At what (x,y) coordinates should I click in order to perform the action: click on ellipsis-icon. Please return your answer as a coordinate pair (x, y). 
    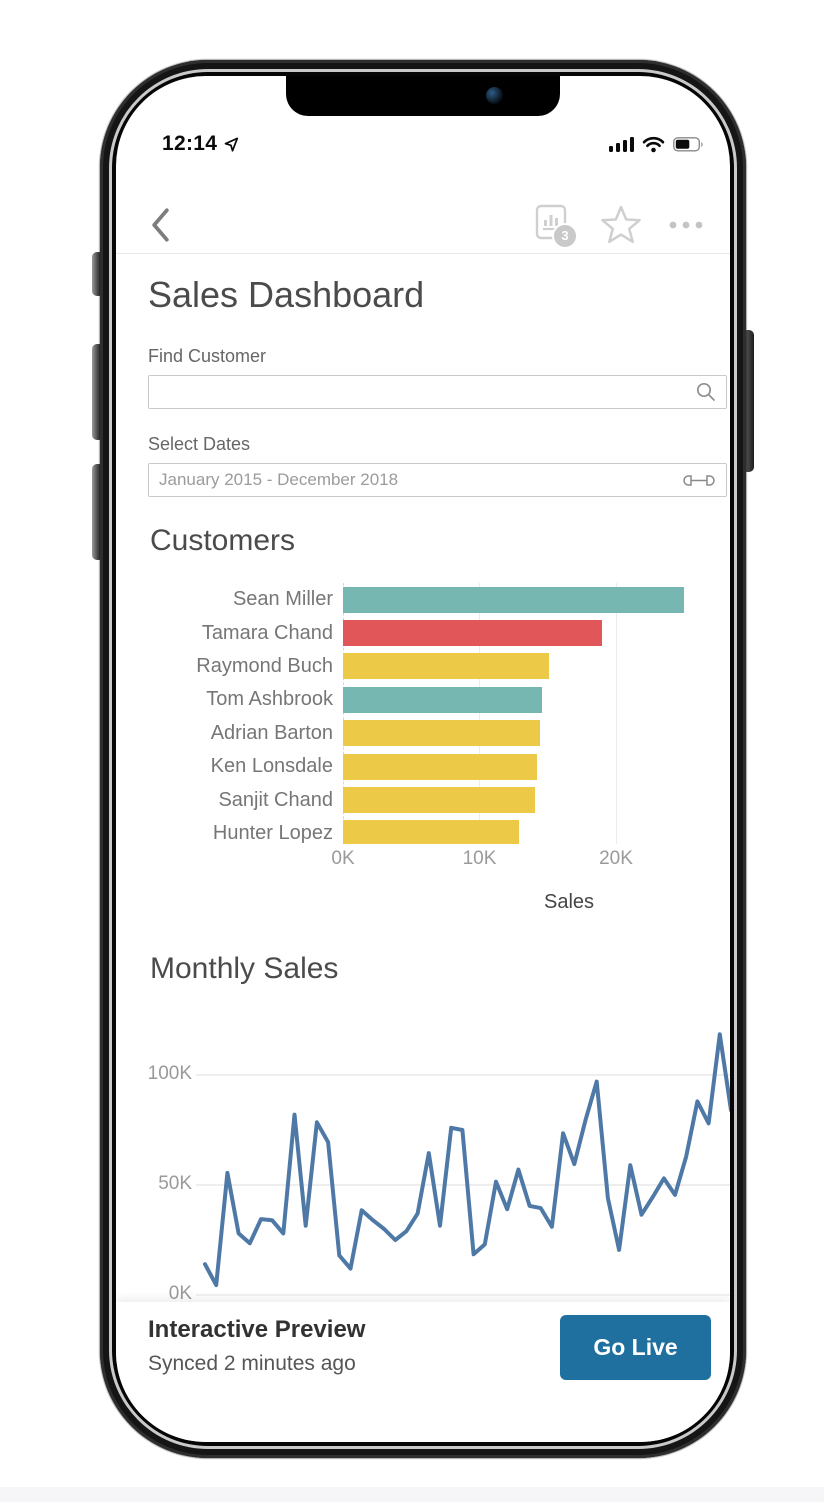
    Looking at the image, I should click on (686, 224).